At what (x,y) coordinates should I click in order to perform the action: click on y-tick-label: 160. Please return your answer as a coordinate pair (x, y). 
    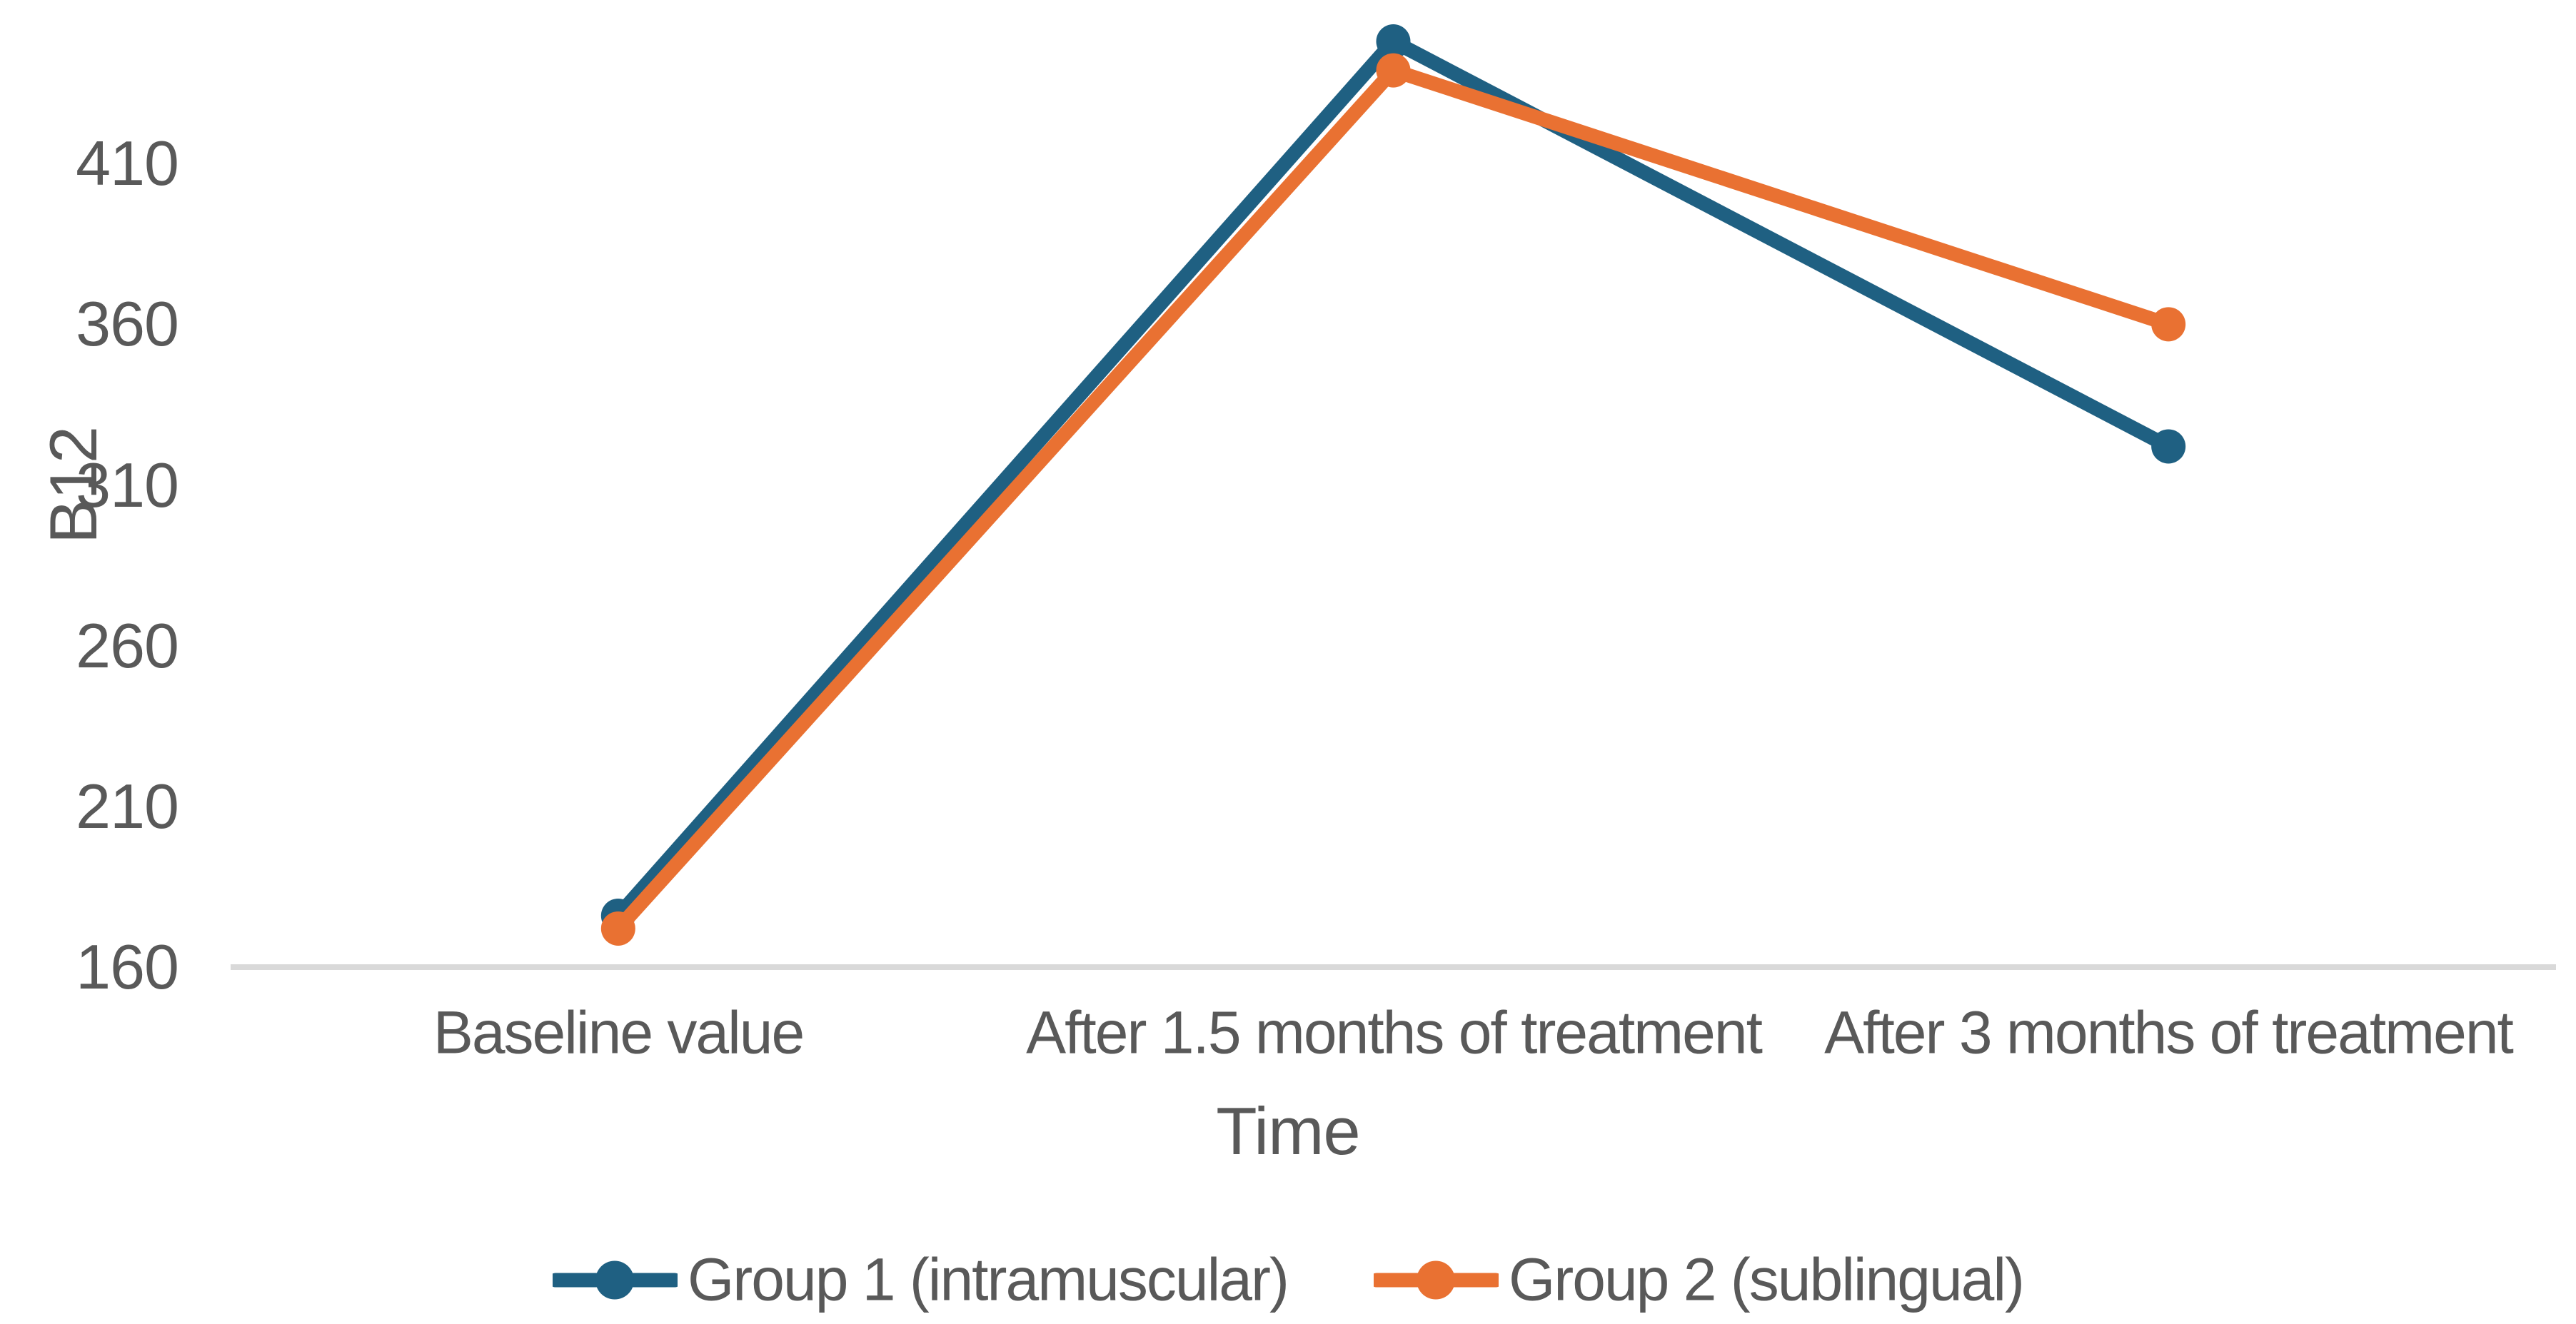
    Looking at the image, I should click on (128, 966).